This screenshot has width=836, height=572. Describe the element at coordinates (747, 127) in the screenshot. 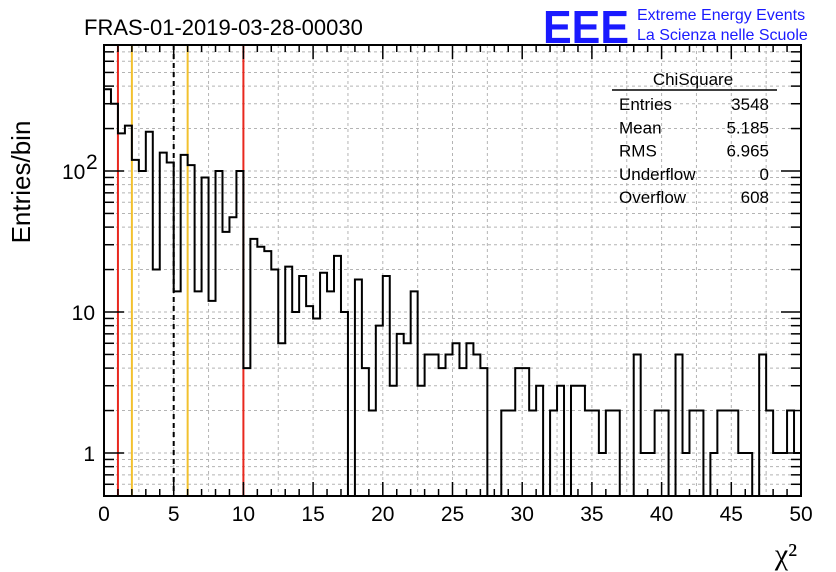

I see `stats-value: 5.185` at that location.